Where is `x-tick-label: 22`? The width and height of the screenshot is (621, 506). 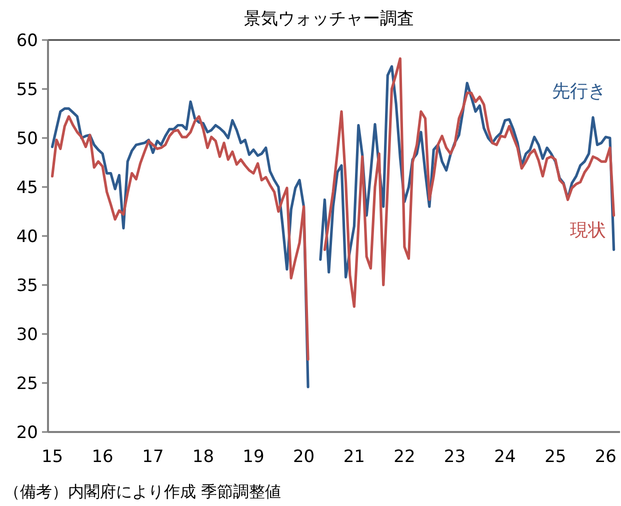
x-tick-label: 22 is located at coordinates (405, 457).